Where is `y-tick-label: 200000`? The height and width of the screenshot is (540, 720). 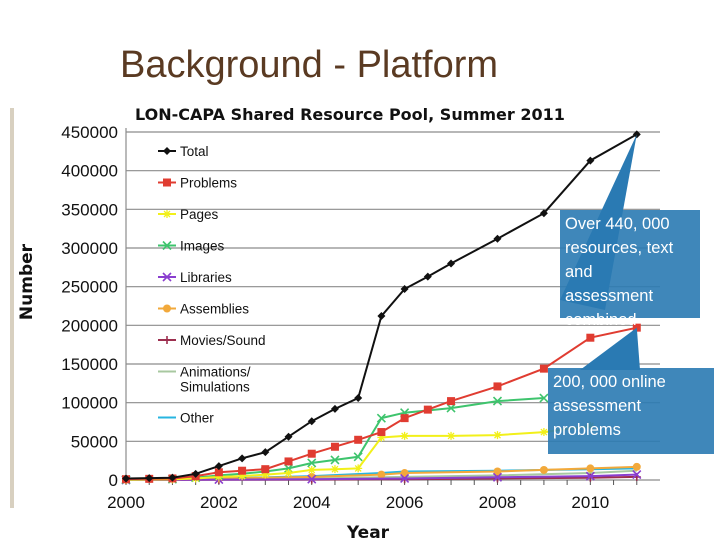 y-tick-label: 200000 is located at coordinates (89, 325).